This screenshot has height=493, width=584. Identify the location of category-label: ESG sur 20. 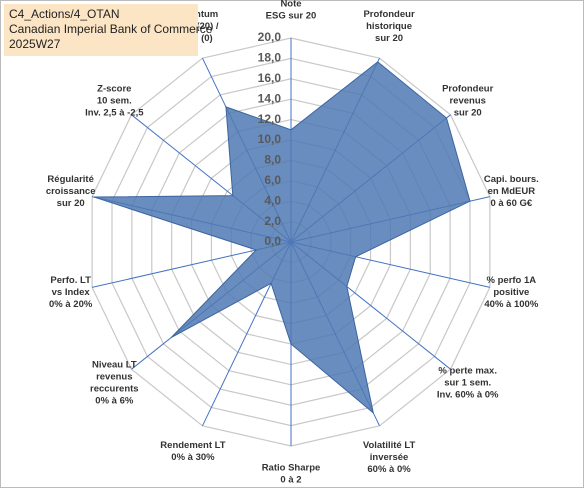
(291, 16).